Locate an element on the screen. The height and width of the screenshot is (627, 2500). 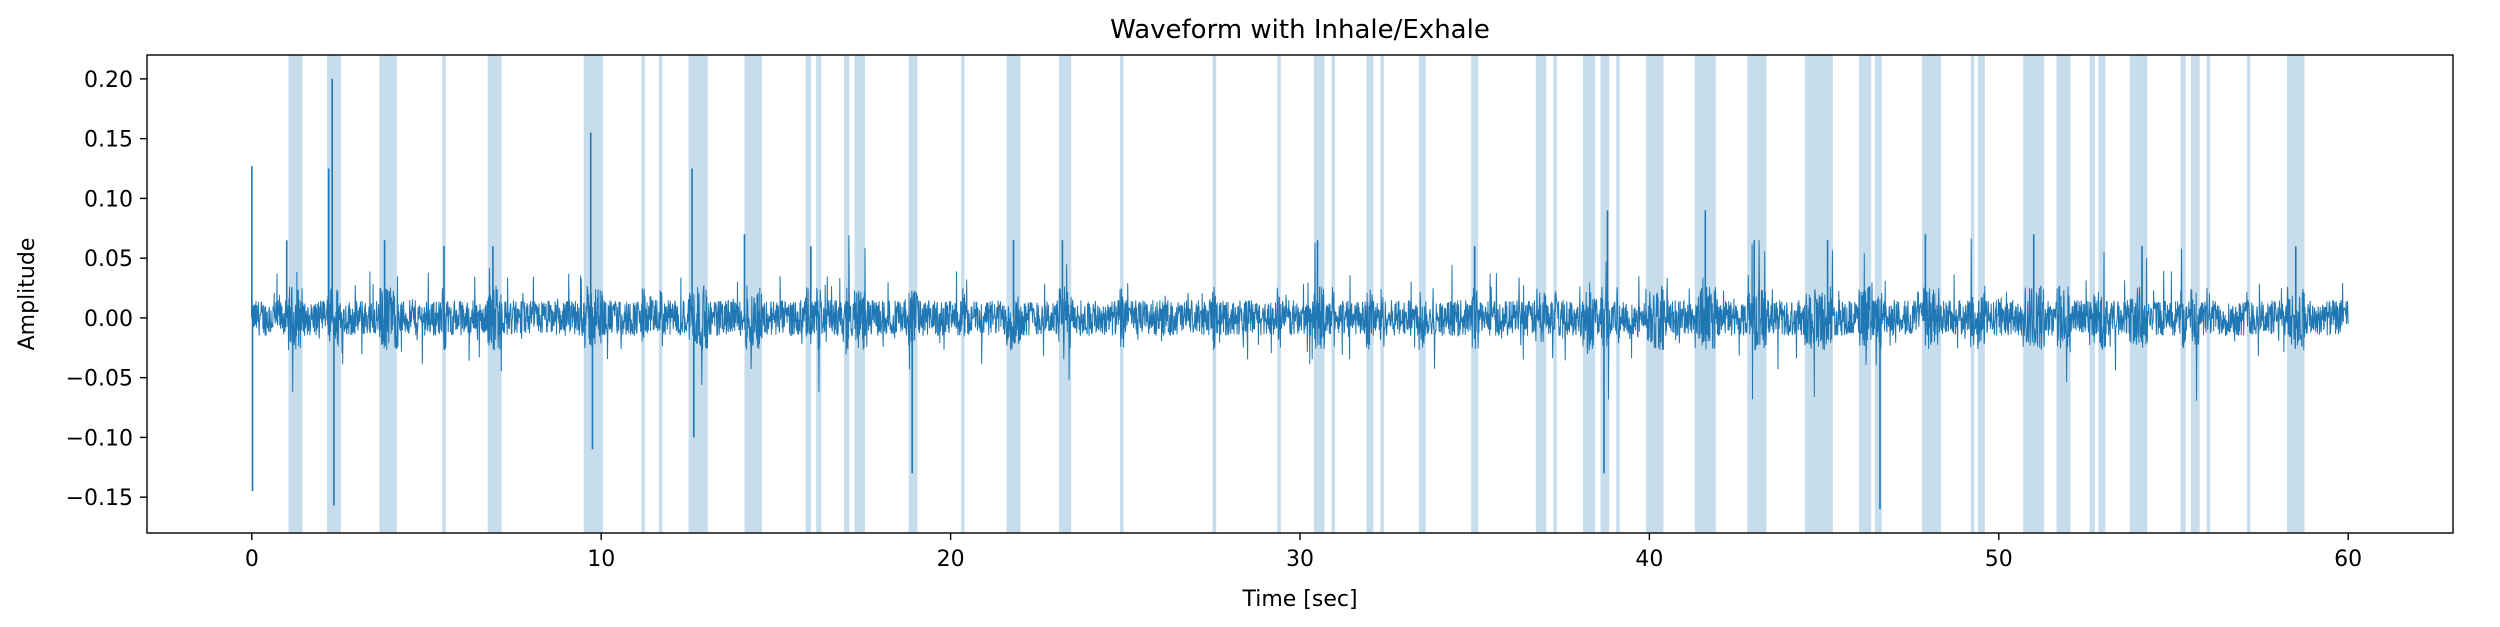
y-tick-label: −0.05 is located at coordinates (99, 379).